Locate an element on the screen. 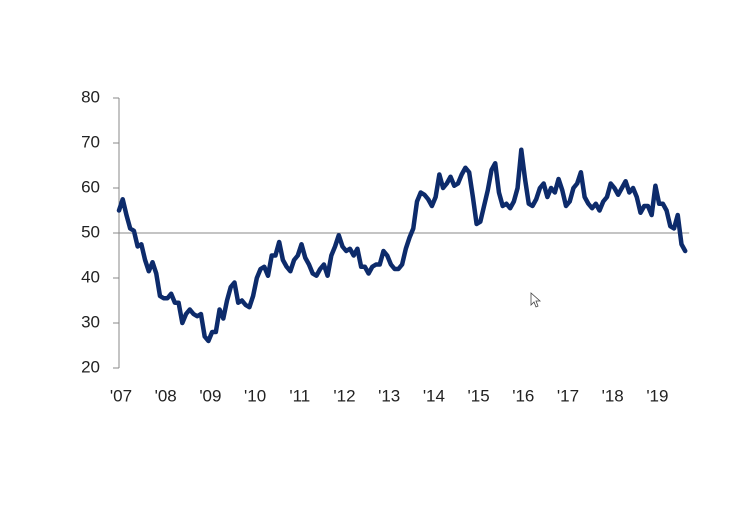  x-tick-label: '17 is located at coordinates (568, 395).